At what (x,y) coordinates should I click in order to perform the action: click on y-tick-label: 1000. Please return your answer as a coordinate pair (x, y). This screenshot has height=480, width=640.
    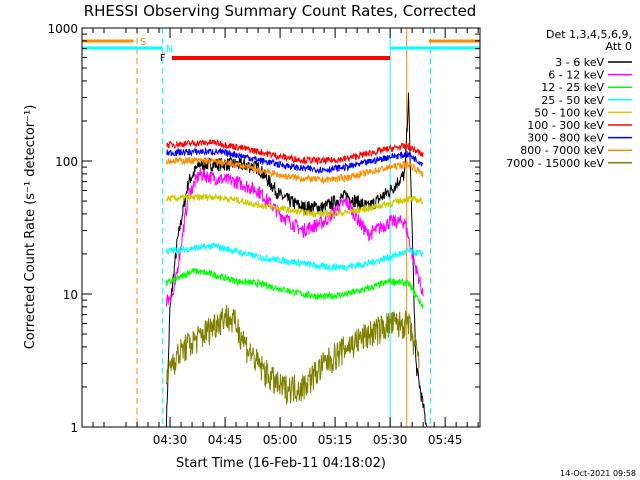
    Looking at the image, I should click on (62, 29).